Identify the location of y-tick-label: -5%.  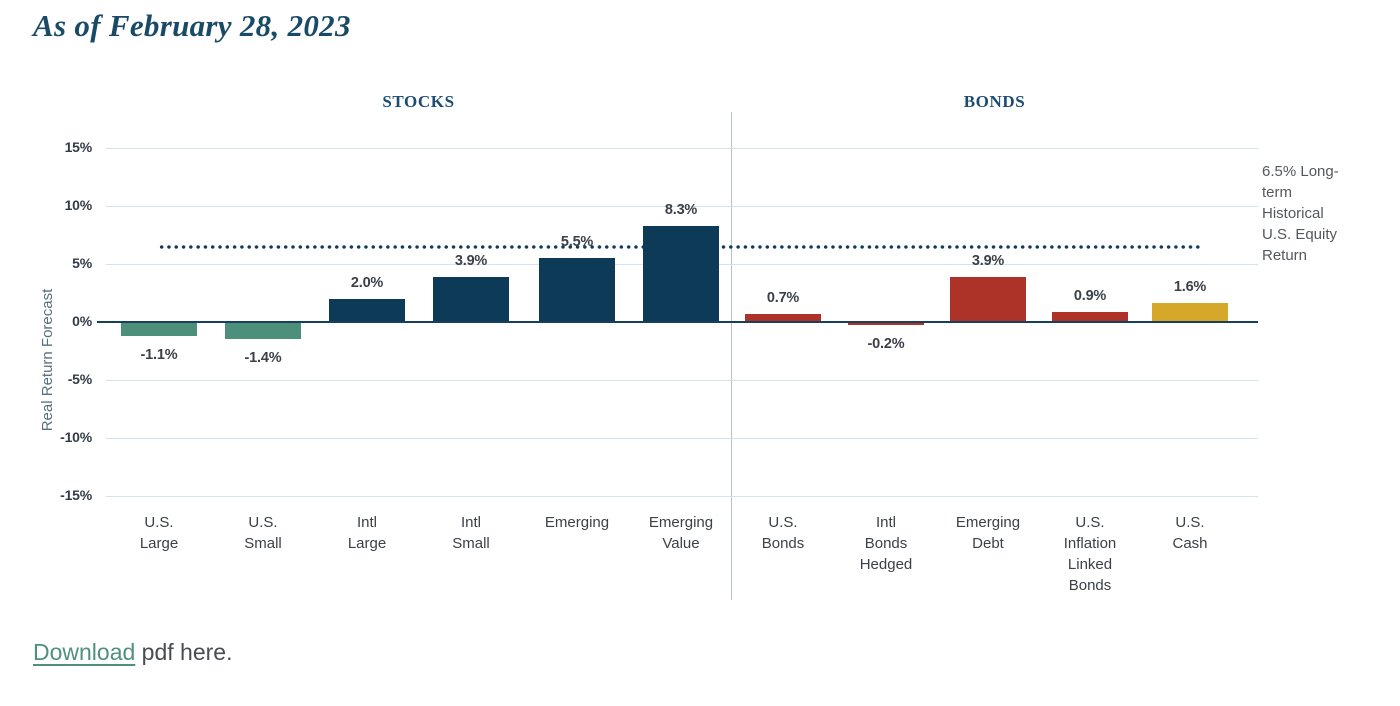
(79, 379).